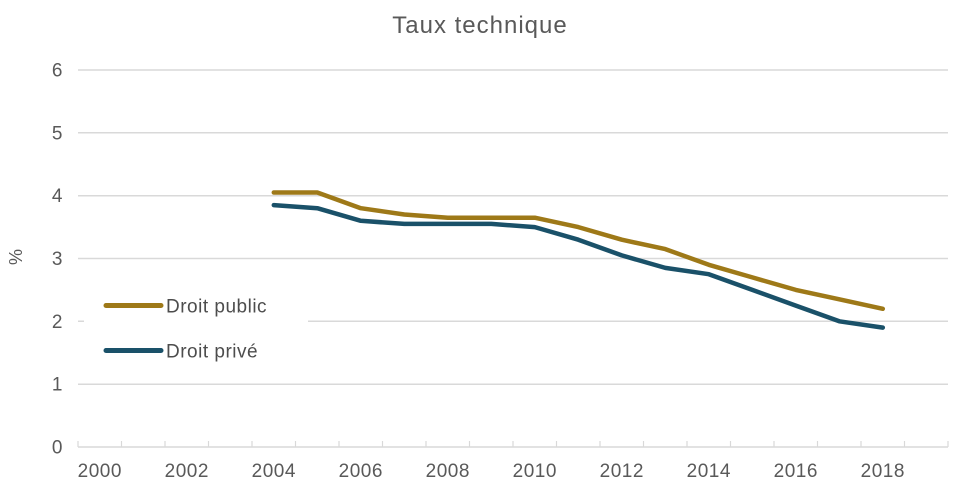  I want to click on legend-background, so click(196, 328).